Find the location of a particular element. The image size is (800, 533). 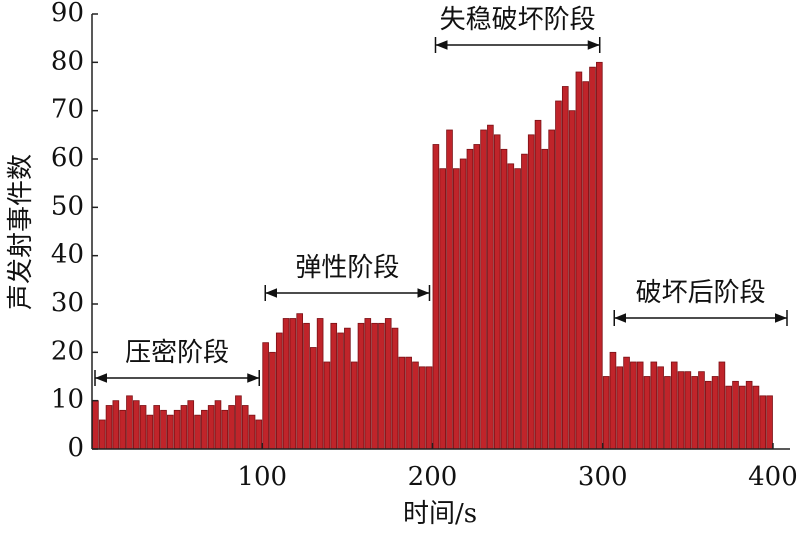

y-tick-label: 10 is located at coordinates (67, 400).